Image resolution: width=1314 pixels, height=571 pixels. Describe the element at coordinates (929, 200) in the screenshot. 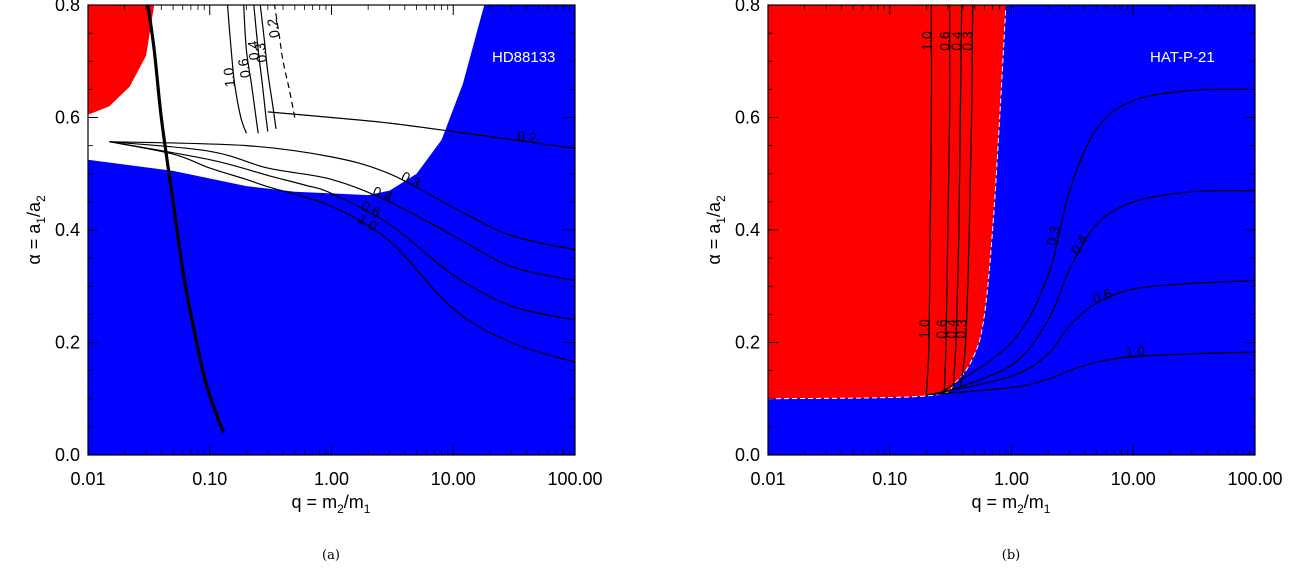

I see `panel-b-vertical-contour-1.0` at that location.